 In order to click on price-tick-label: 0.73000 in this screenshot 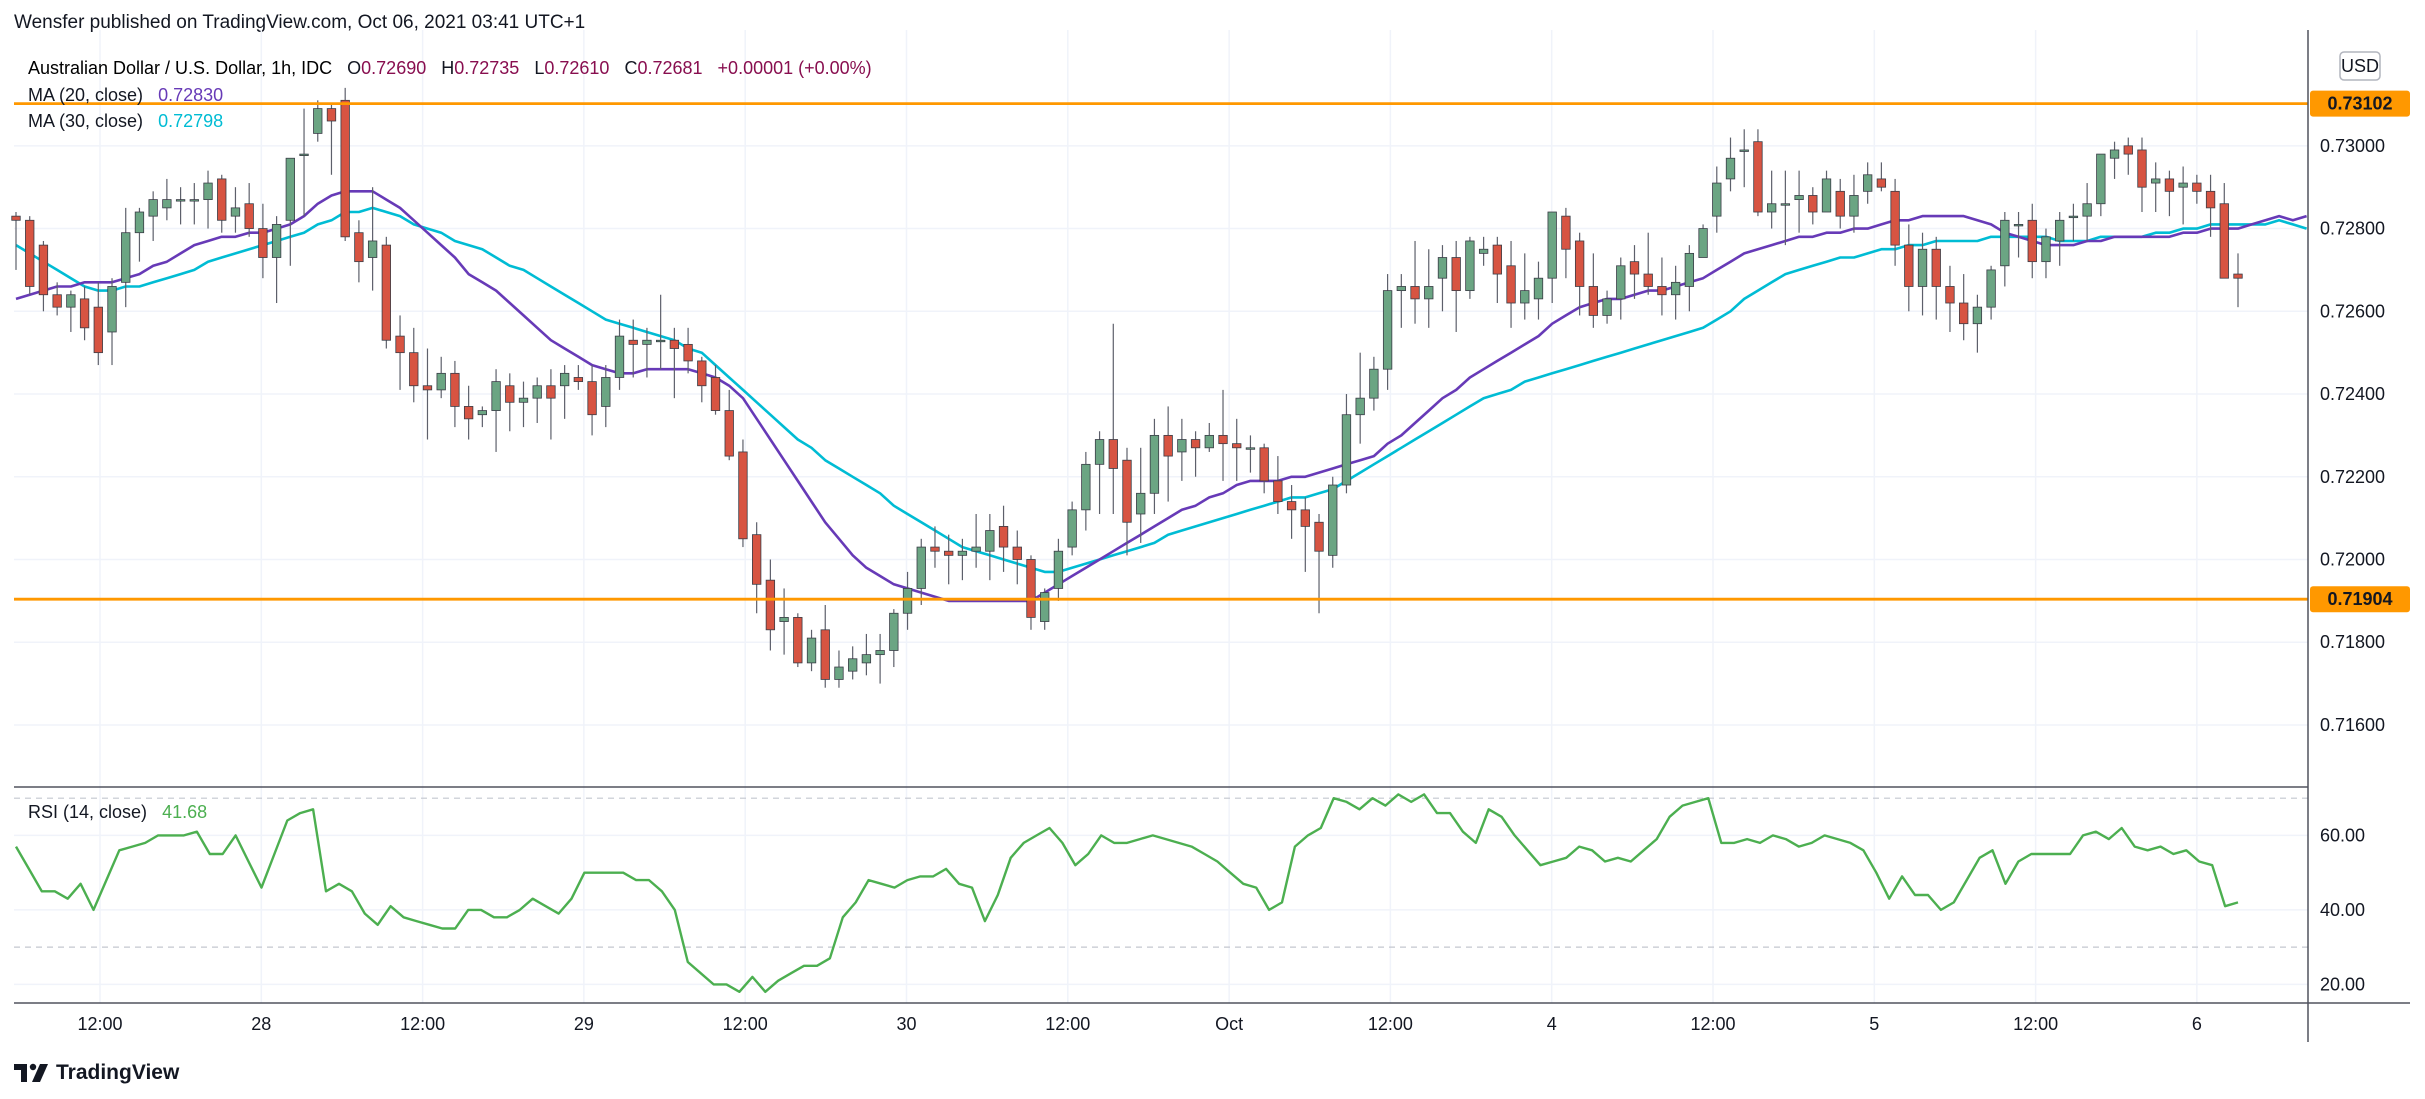, I will do `click(2352, 146)`.